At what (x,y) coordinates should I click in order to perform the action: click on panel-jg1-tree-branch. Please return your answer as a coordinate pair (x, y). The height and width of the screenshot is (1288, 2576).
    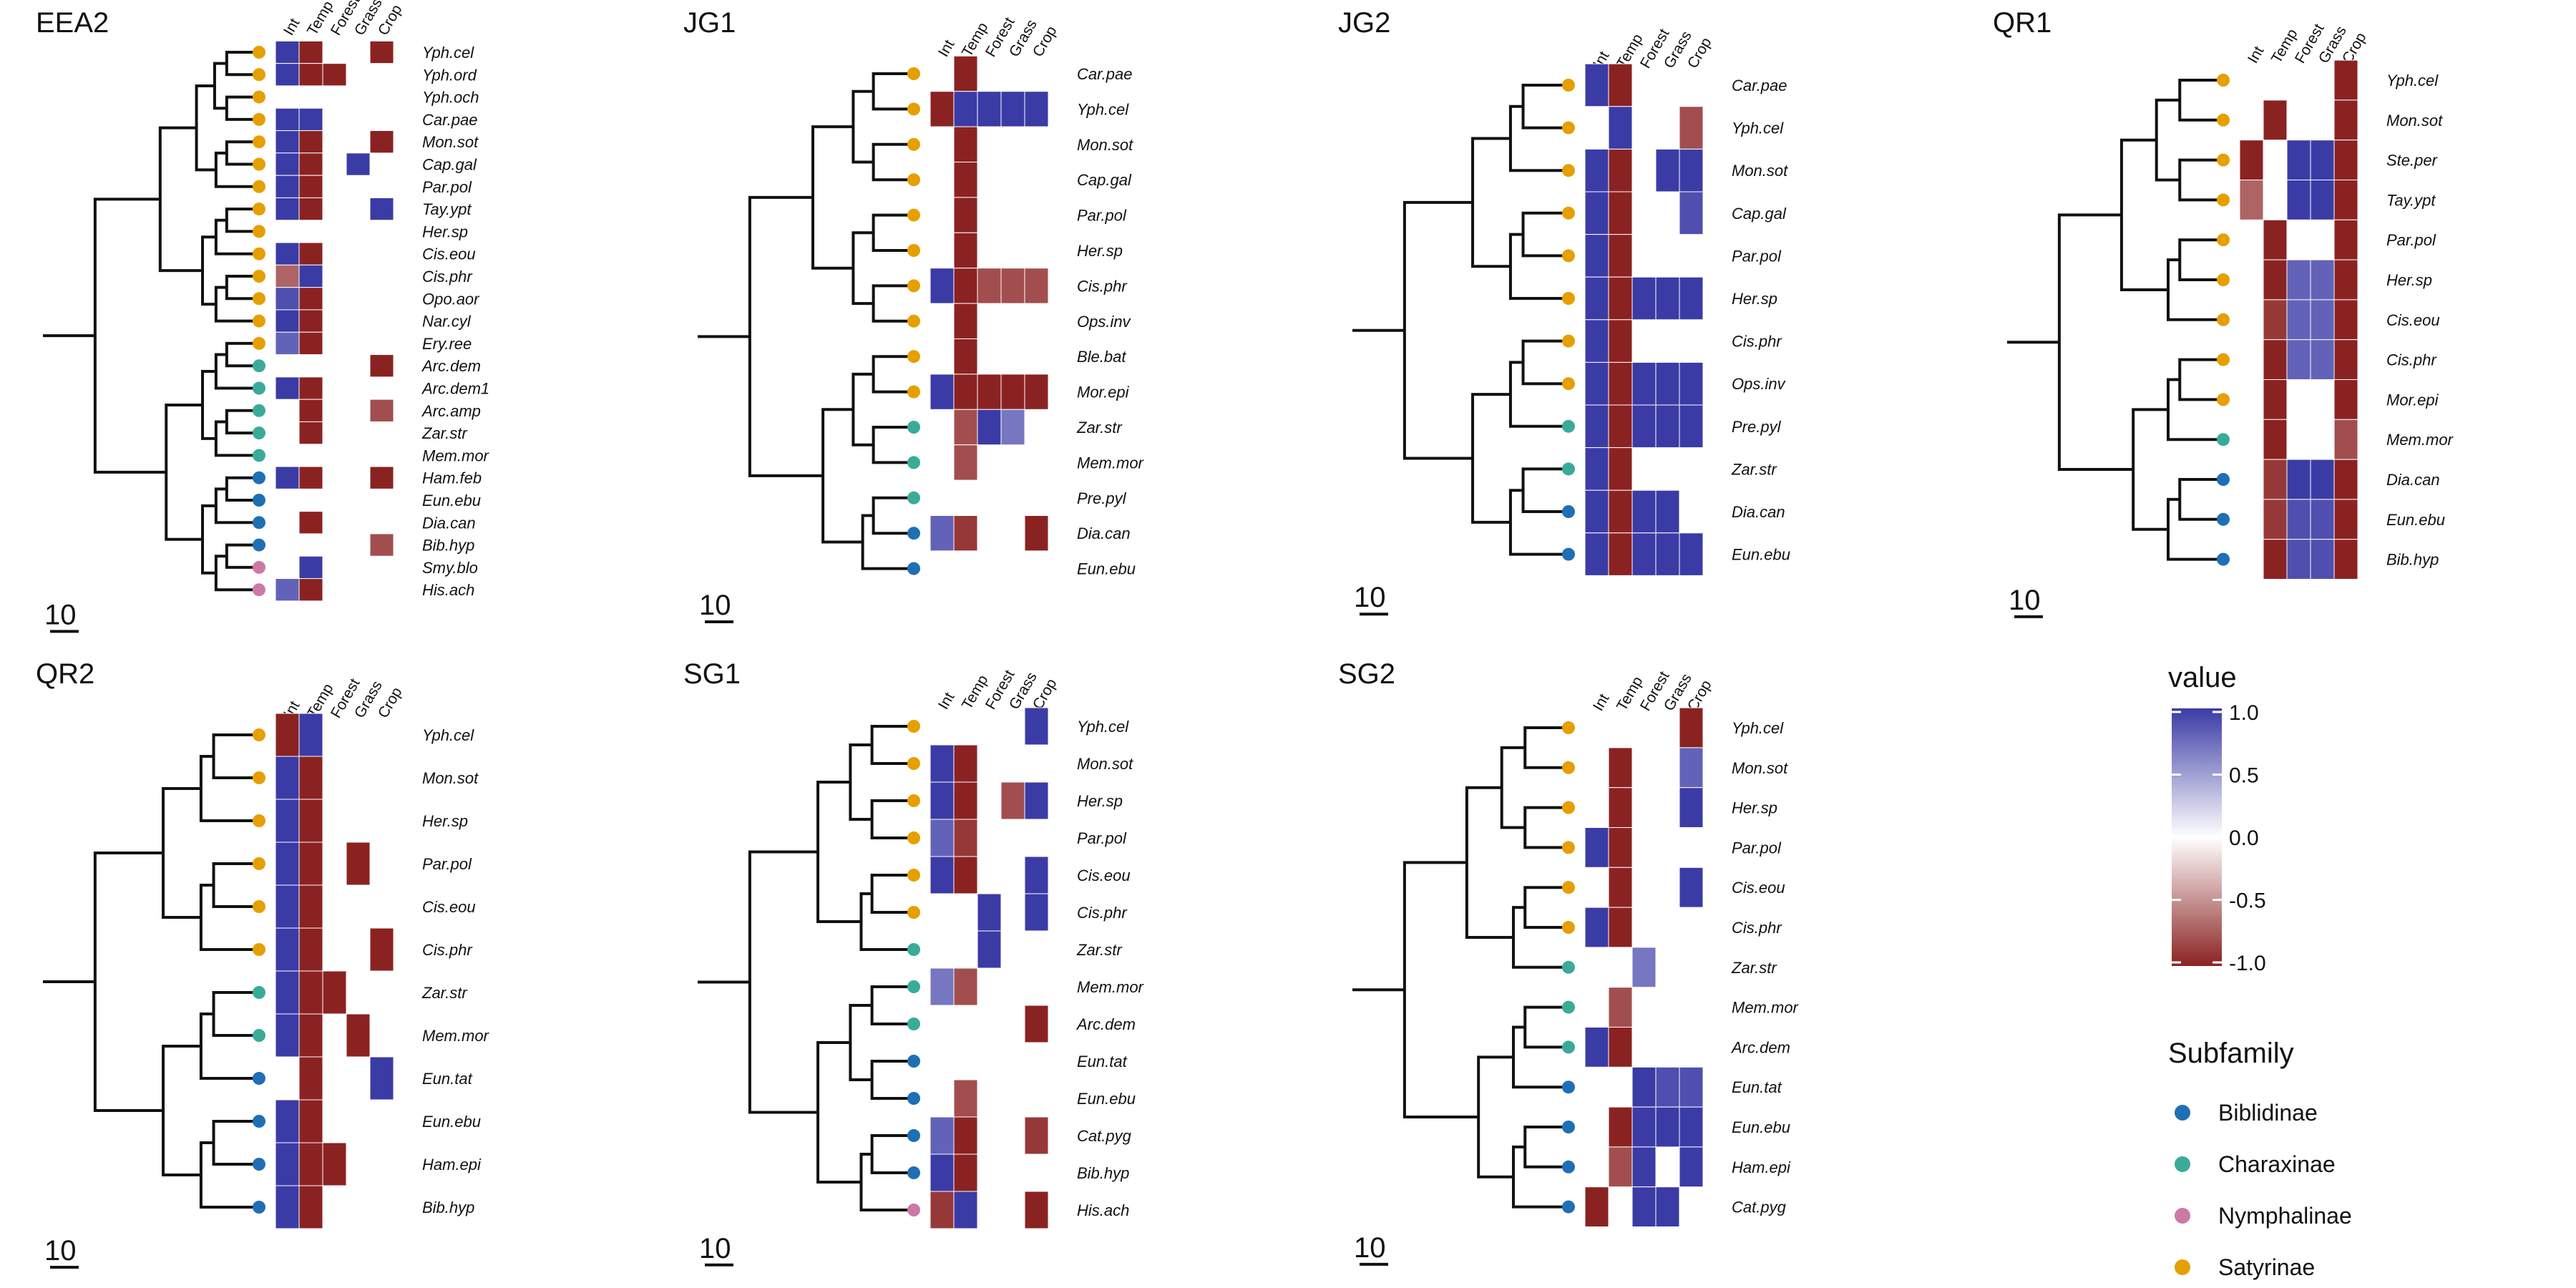
    Looking at the image, I should click on (893, 303).